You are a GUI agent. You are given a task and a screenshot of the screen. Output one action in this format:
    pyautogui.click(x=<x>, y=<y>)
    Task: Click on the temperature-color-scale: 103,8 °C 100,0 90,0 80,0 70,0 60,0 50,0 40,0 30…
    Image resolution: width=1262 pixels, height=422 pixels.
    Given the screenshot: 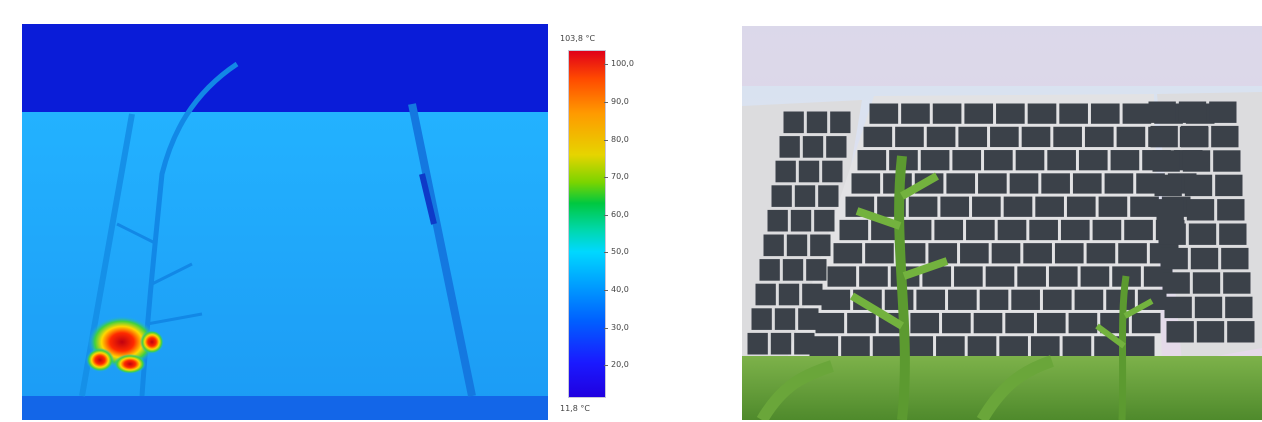 What is the action you would take?
    pyautogui.click(x=595, y=224)
    